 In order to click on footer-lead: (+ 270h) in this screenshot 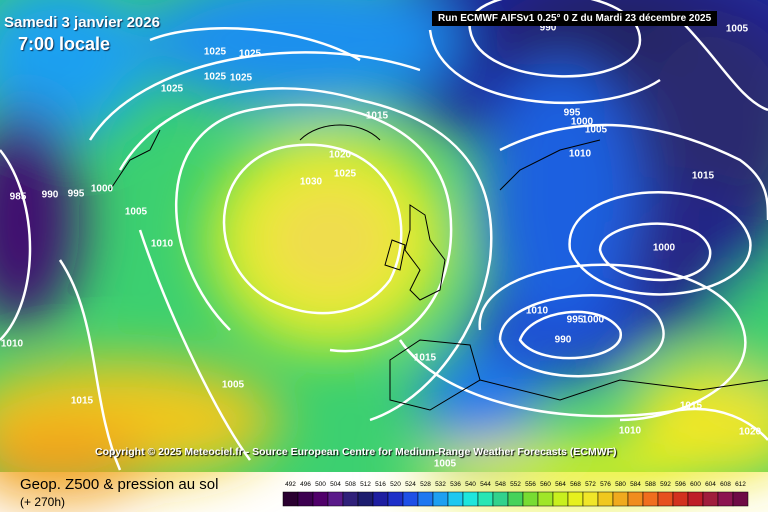, I will do `click(43, 502)`.